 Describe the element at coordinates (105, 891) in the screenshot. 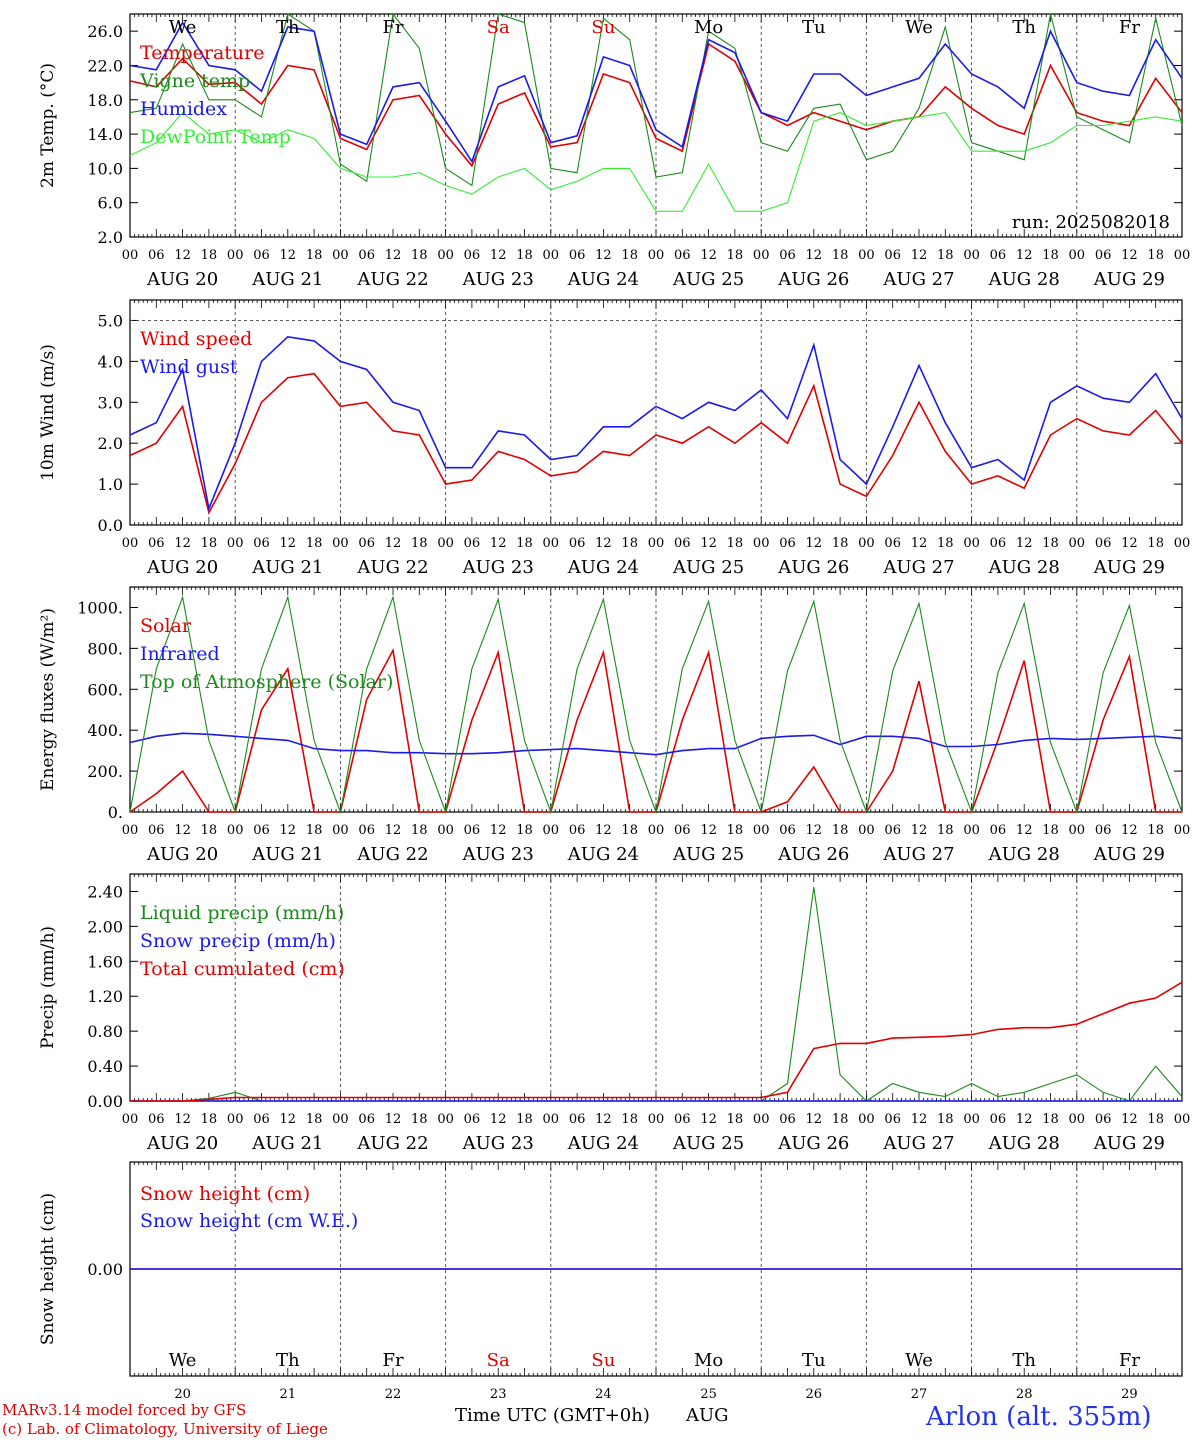

I see `y-tick-label: 2.40` at that location.